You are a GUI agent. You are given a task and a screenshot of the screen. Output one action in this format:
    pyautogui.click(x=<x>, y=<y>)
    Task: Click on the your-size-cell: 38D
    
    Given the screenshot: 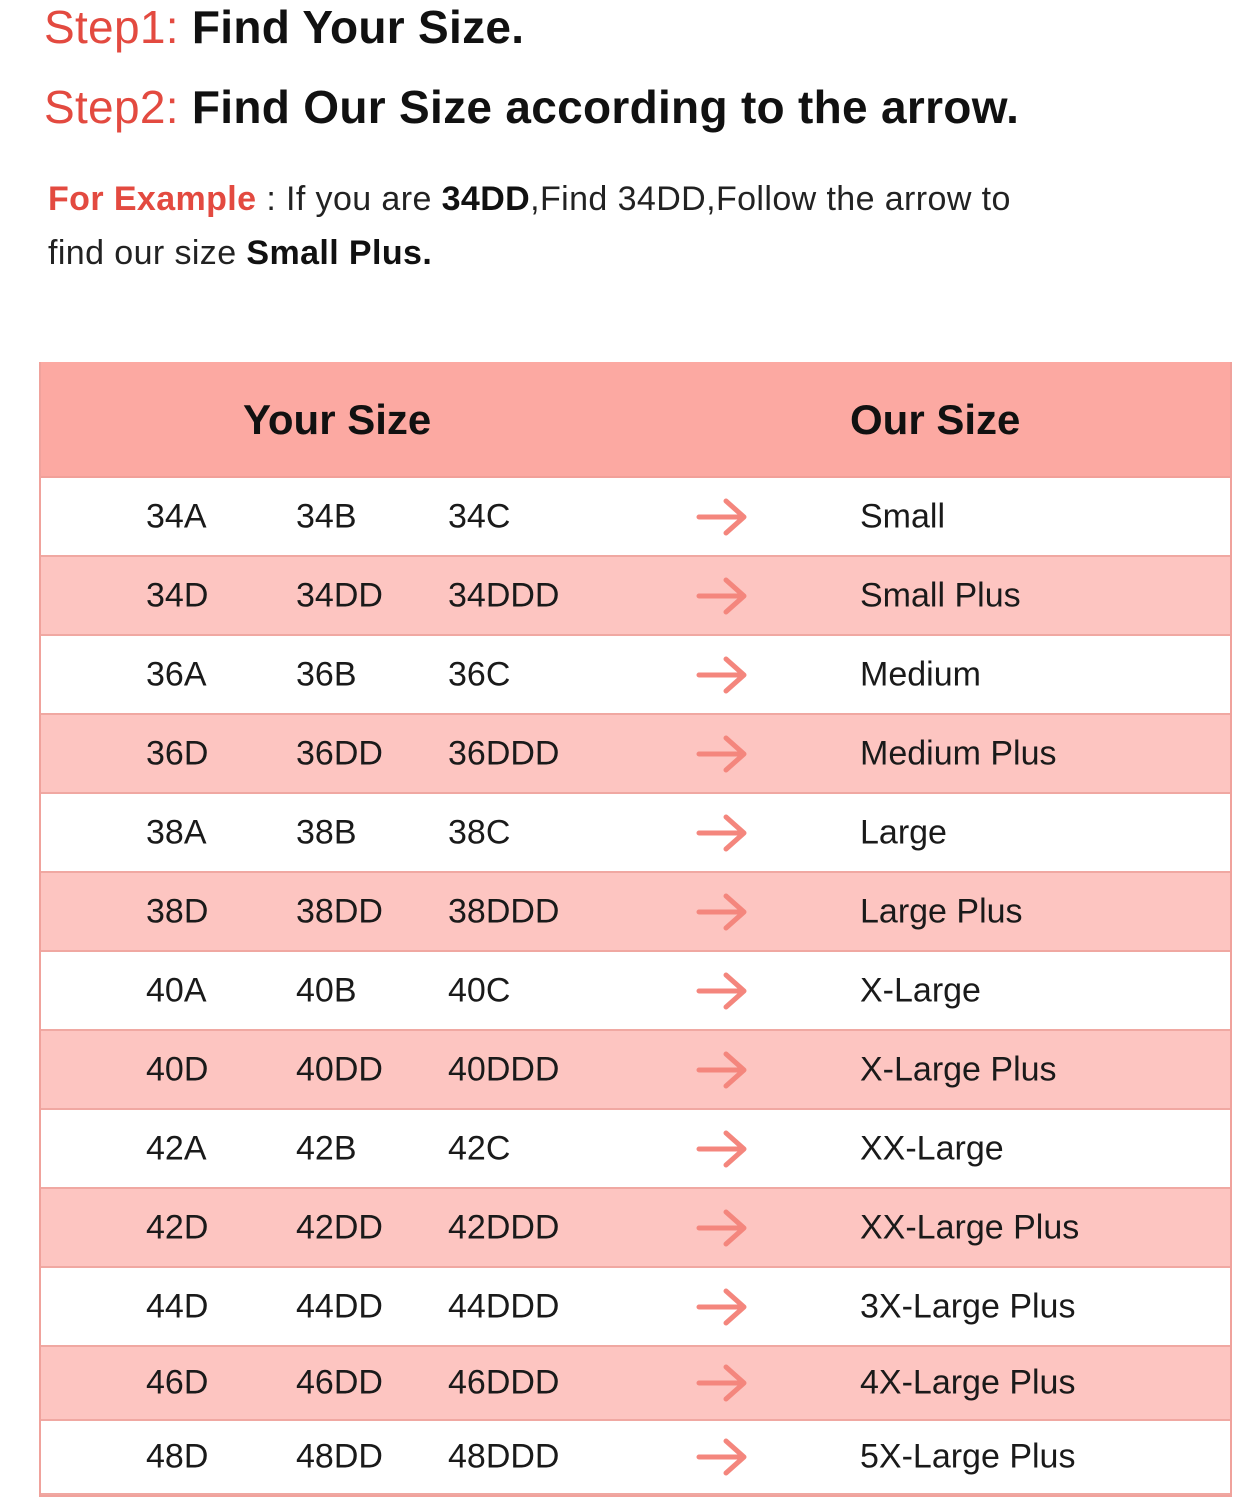 What is the action you would take?
    pyautogui.click(x=177, y=911)
    